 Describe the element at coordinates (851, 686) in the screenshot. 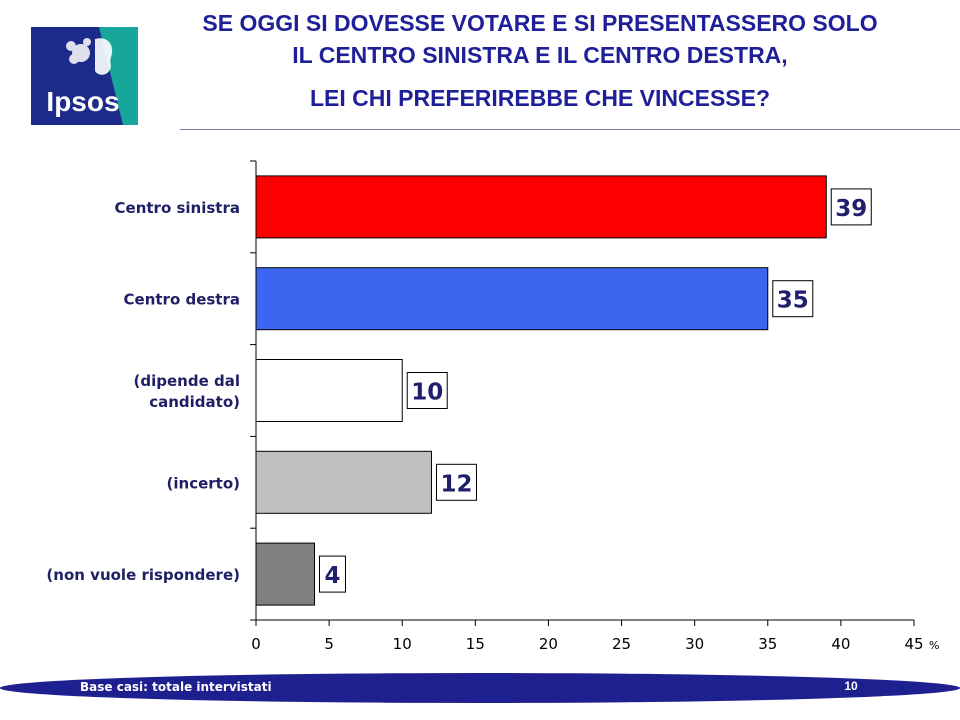

I see `page-number: 10` at that location.